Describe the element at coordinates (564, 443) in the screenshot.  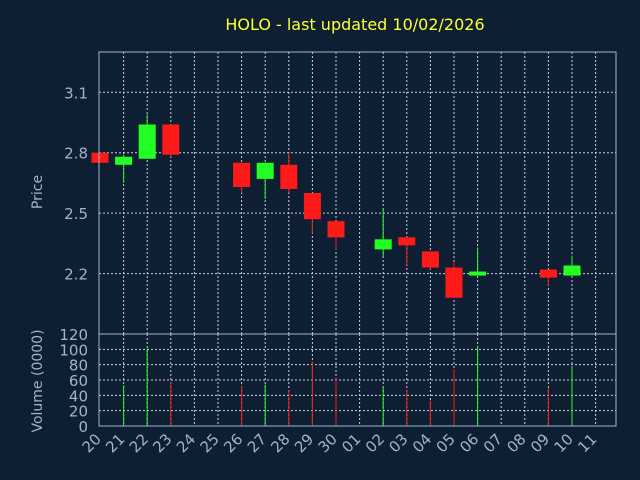
I see `x-tick-label: 10` at that location.